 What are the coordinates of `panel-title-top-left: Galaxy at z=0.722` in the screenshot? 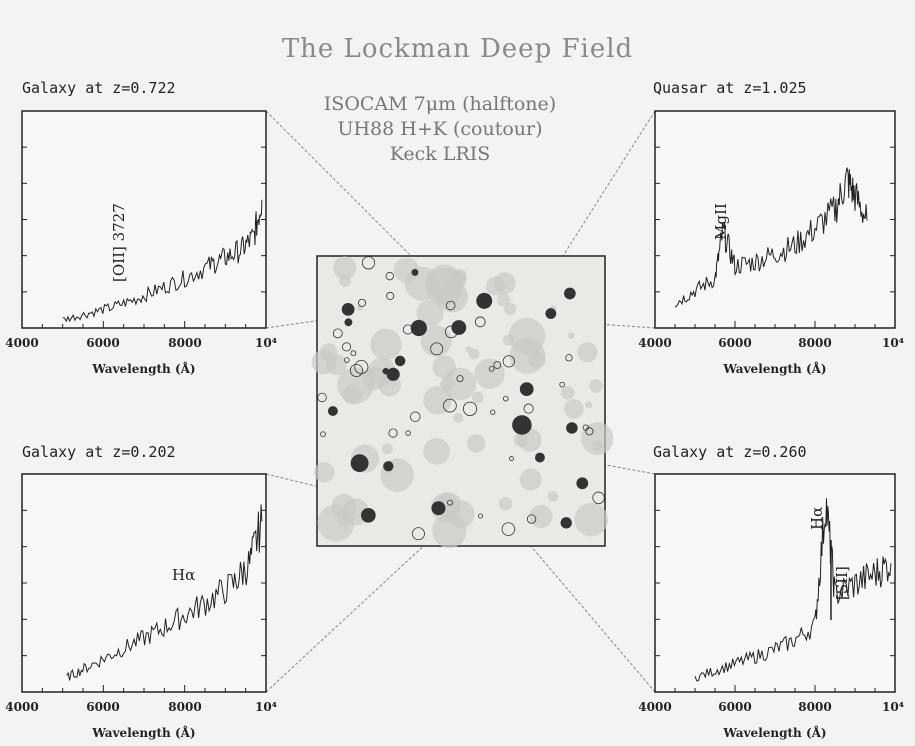 It's located at (99, 88).